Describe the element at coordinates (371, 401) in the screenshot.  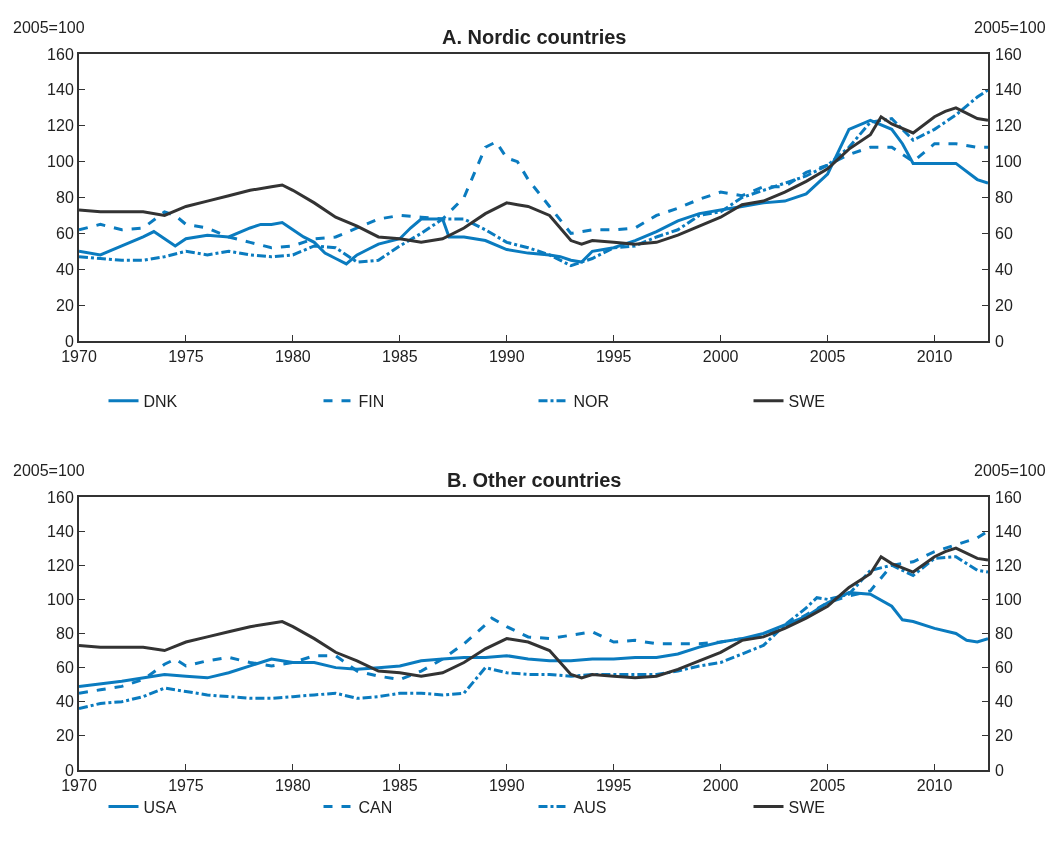
I see `legend-label: FIN` at that location.